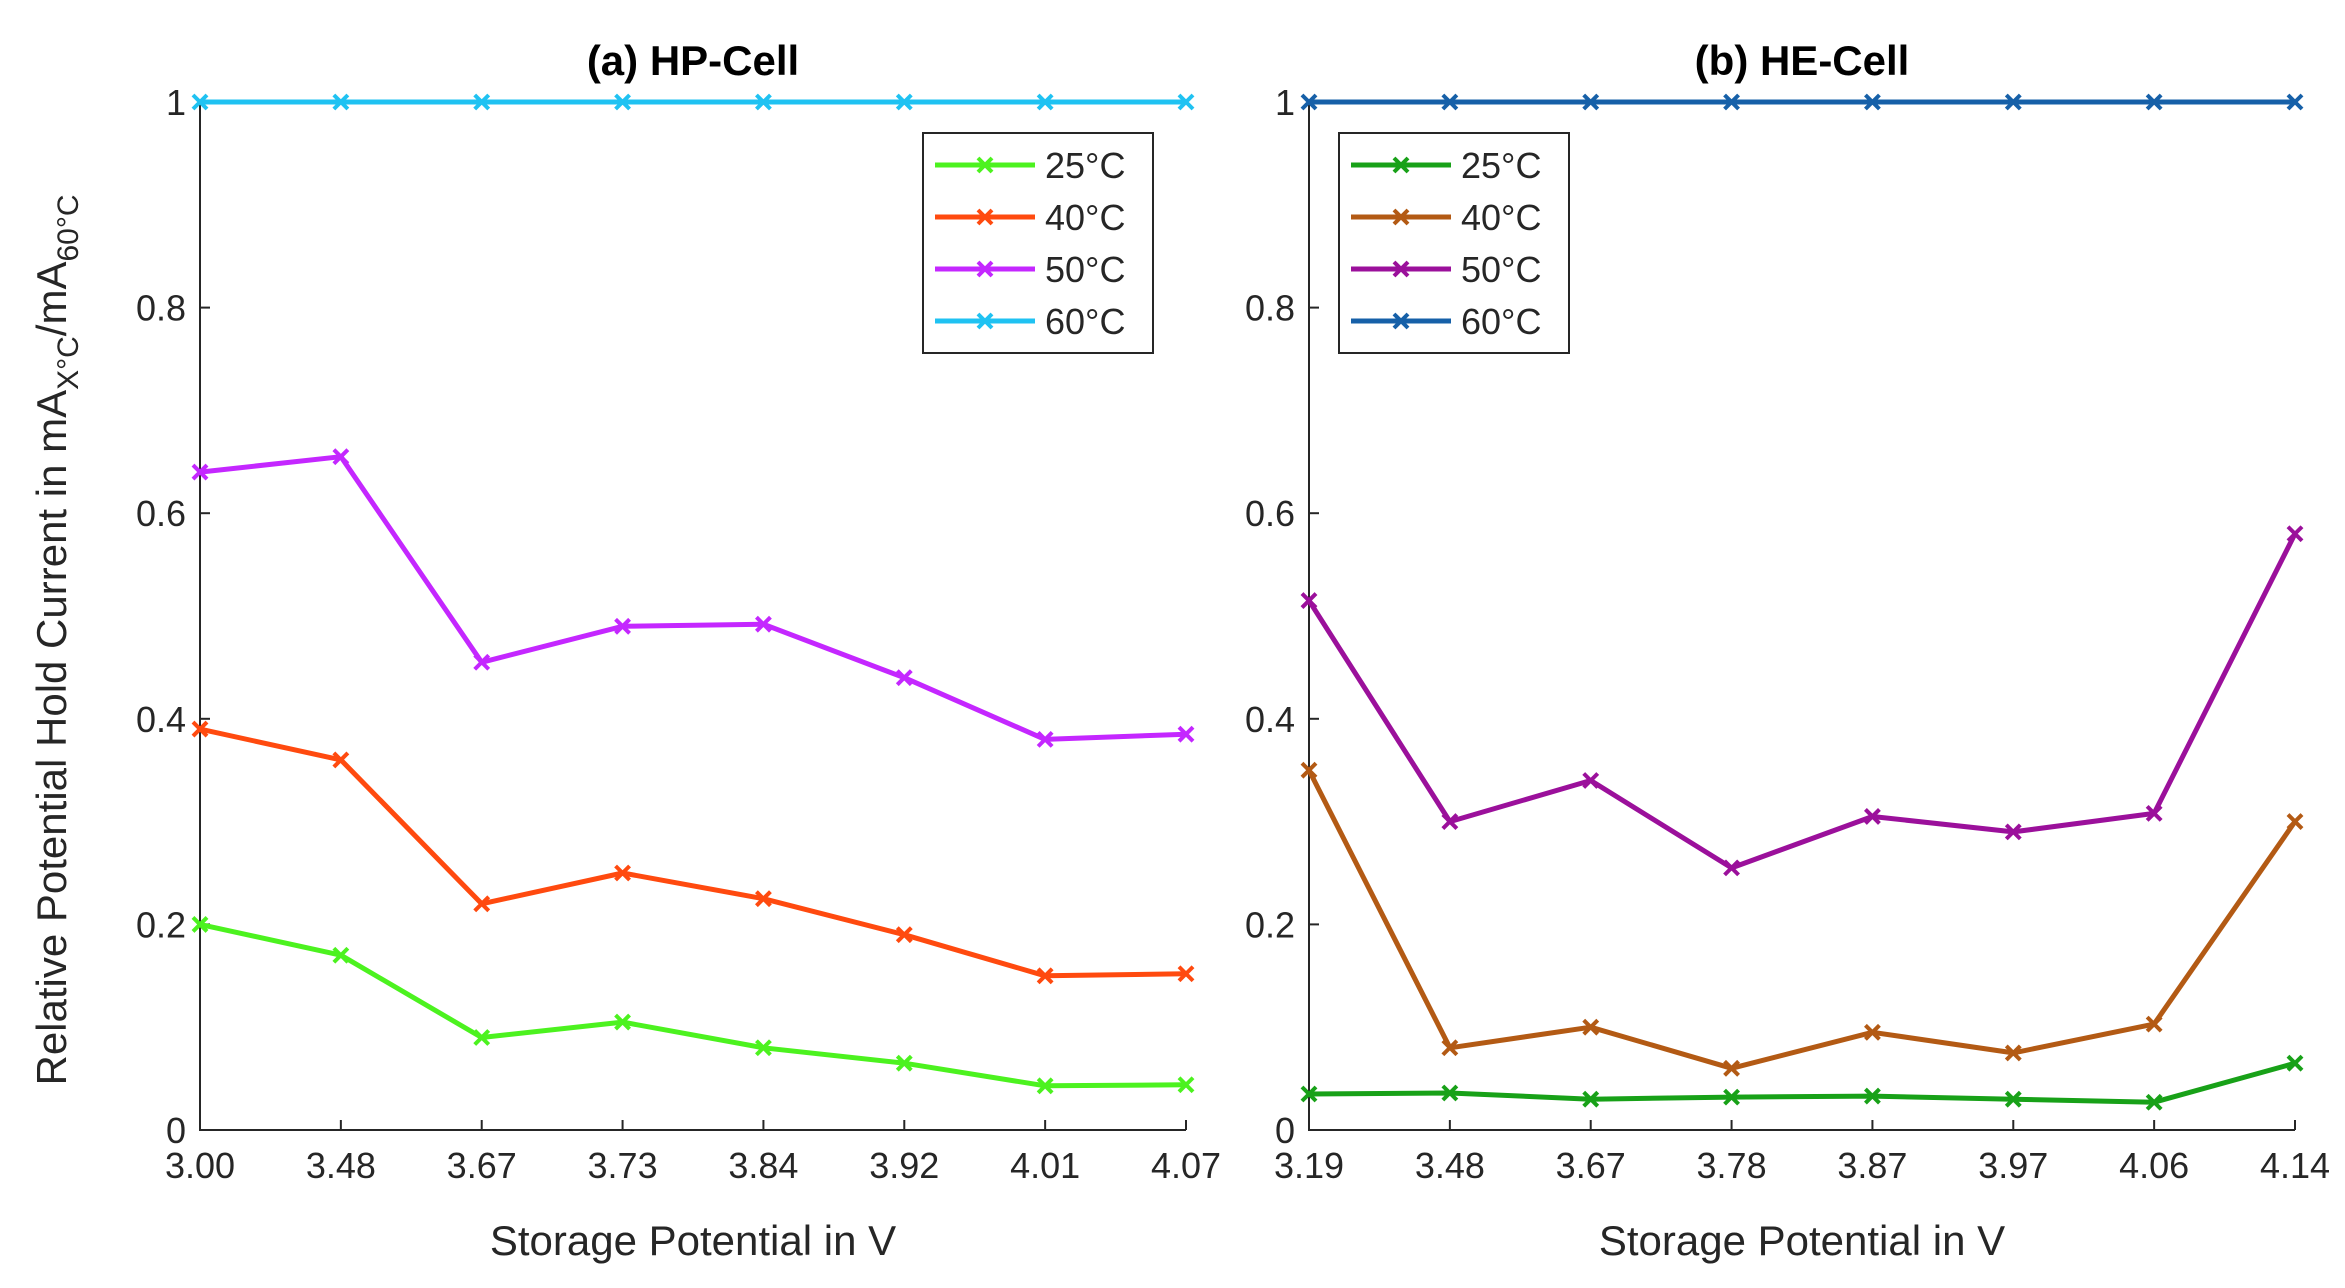 The height and width of the screenshot is (1288, 2345). What do you see at coordinates (693, 1240) in the screenshot?
I see `x-axis-title: Storage Potential in V` at bounding box center [693, 1240].